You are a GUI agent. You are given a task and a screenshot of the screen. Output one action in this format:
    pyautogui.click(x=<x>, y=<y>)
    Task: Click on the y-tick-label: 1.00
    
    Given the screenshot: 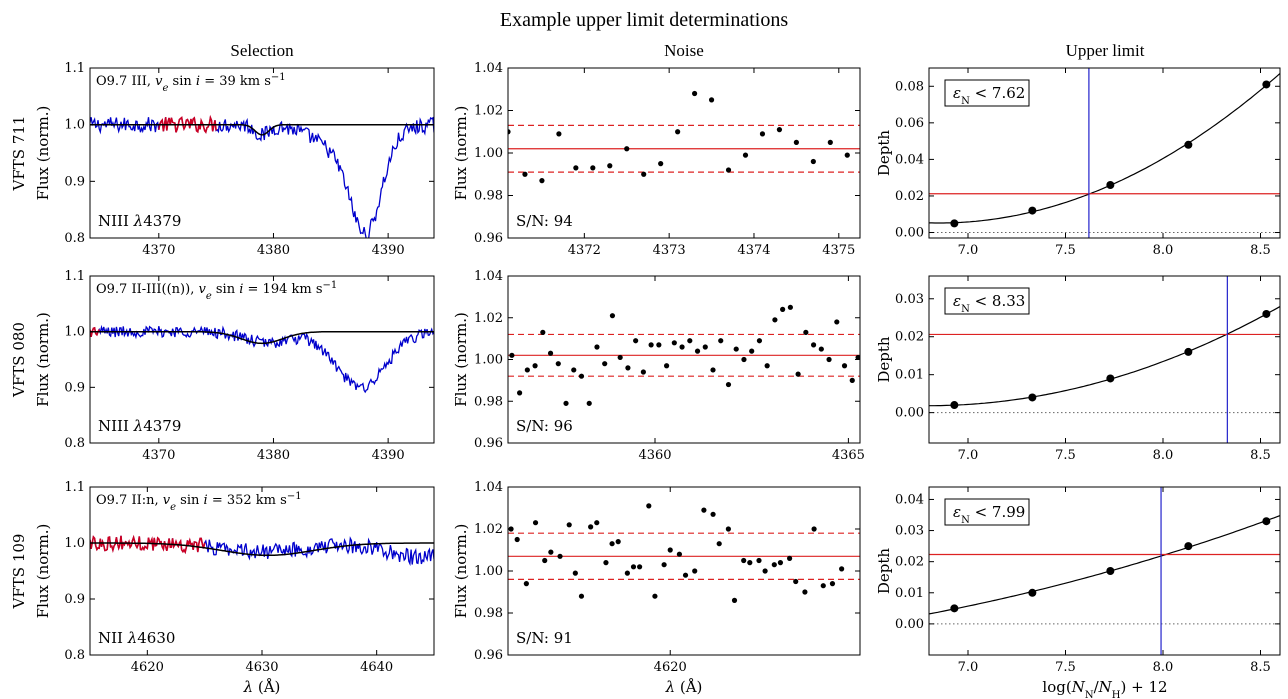 What is the action you would take?
    pyautogui.click(x=488, y=571)
    